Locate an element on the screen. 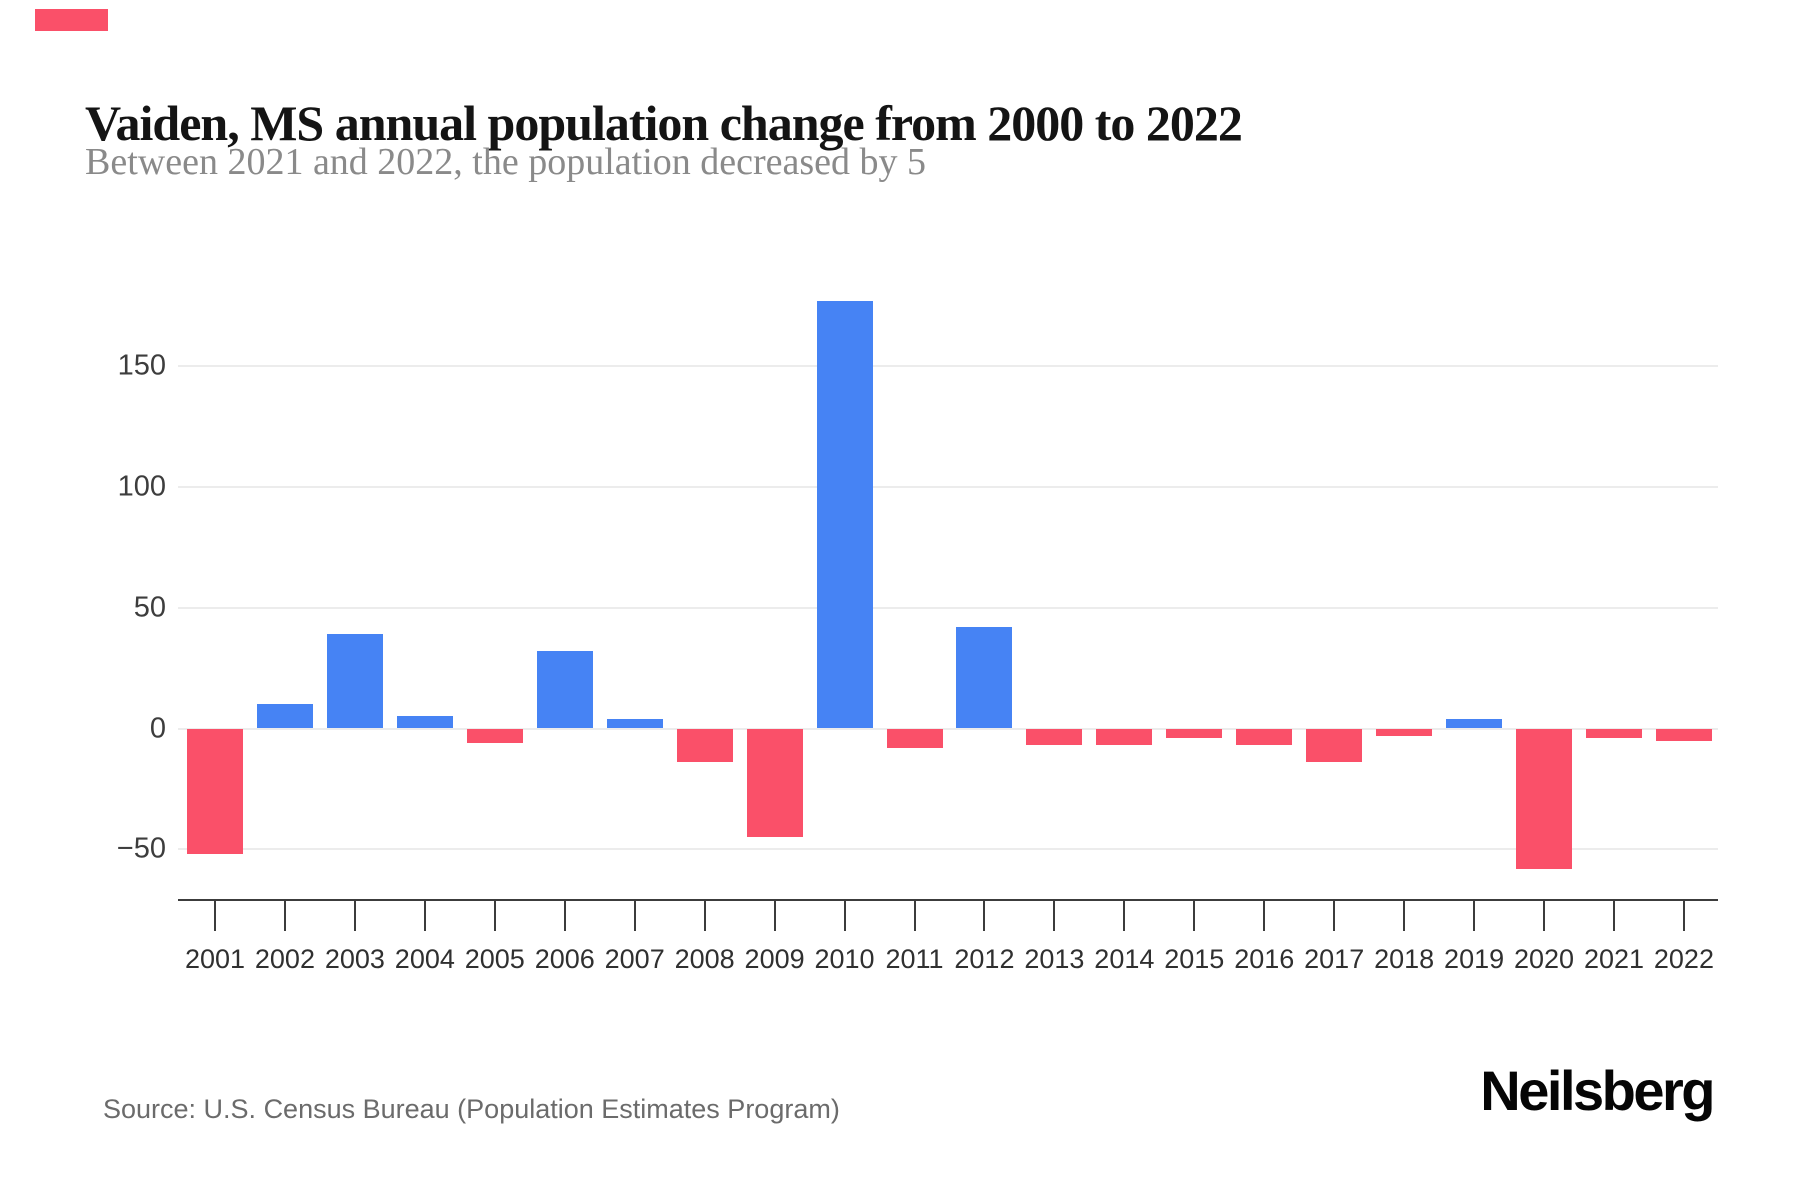 The height and width of the screenshot is (1200, 1800). x-axis-label-2001: 2001 is located at coordinates (215, 959).